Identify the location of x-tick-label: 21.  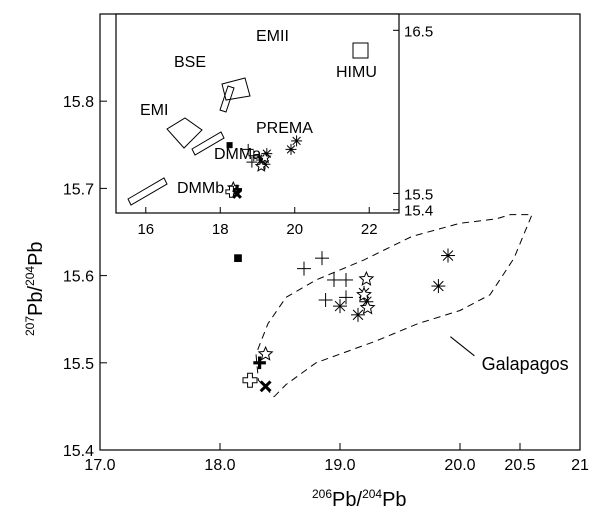
(580, 465).